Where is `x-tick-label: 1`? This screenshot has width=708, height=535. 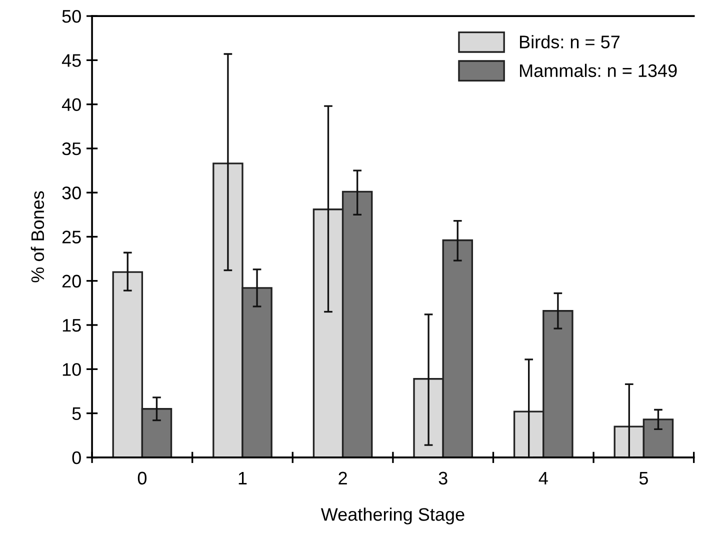 x-tick-label: 1 is located at coordinates (242, 478).